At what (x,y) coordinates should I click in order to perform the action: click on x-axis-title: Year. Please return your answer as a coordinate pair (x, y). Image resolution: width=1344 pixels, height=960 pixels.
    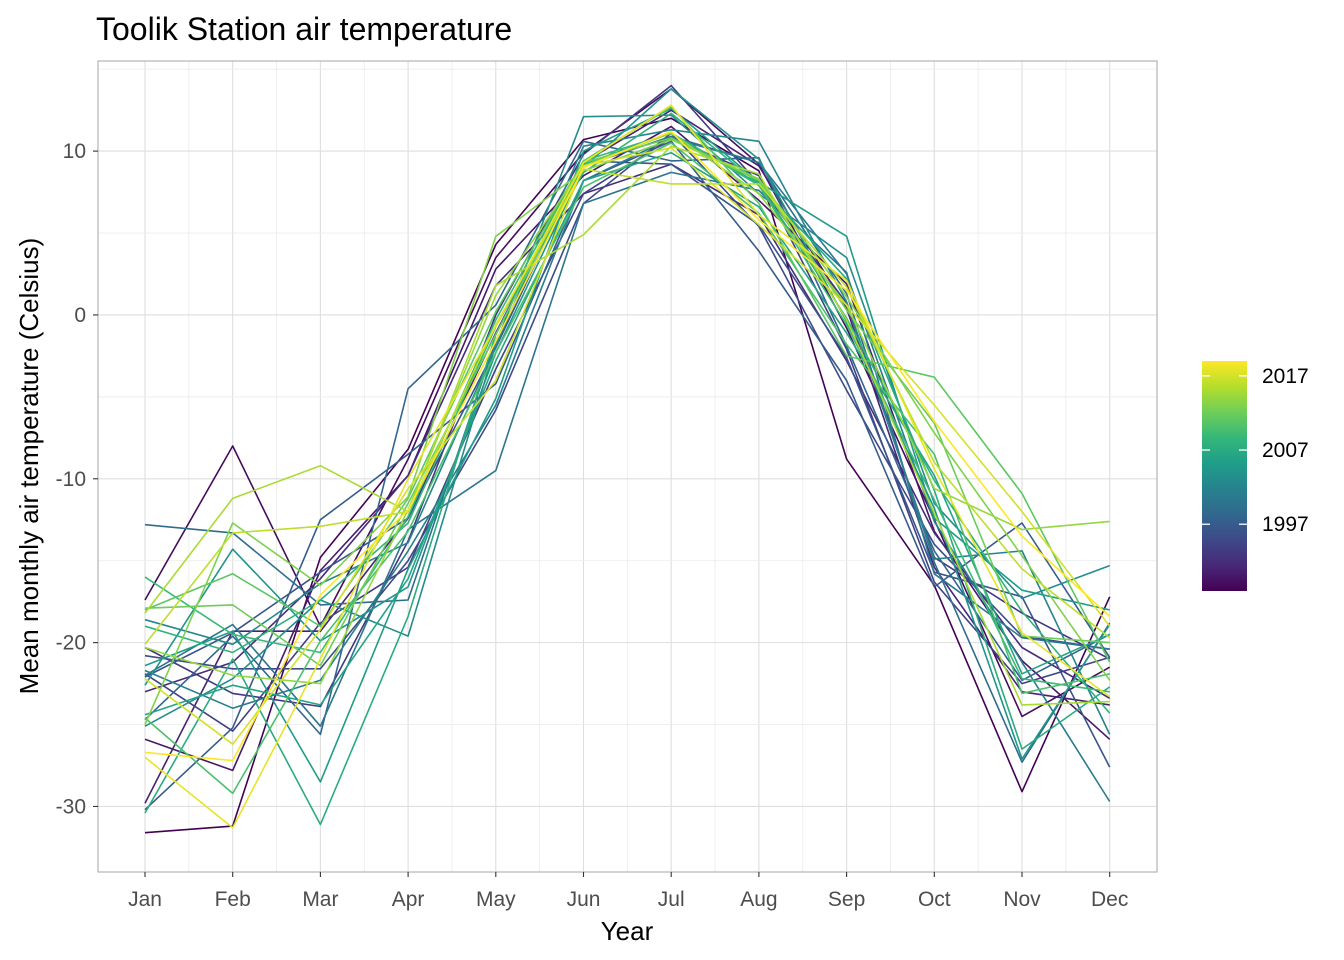
    Looking at the image, I should click on (627, 931).